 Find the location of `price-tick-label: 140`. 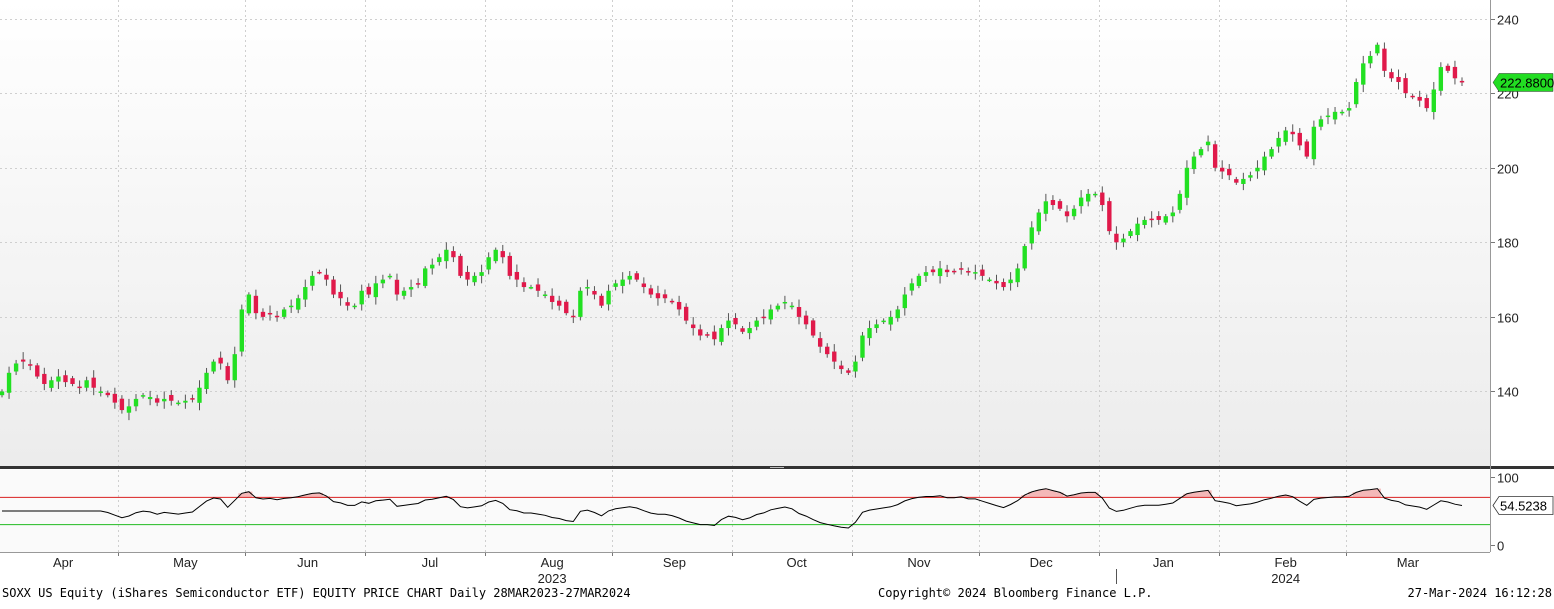

price-tick-label: 140 is located at coordinates (1508, 392).